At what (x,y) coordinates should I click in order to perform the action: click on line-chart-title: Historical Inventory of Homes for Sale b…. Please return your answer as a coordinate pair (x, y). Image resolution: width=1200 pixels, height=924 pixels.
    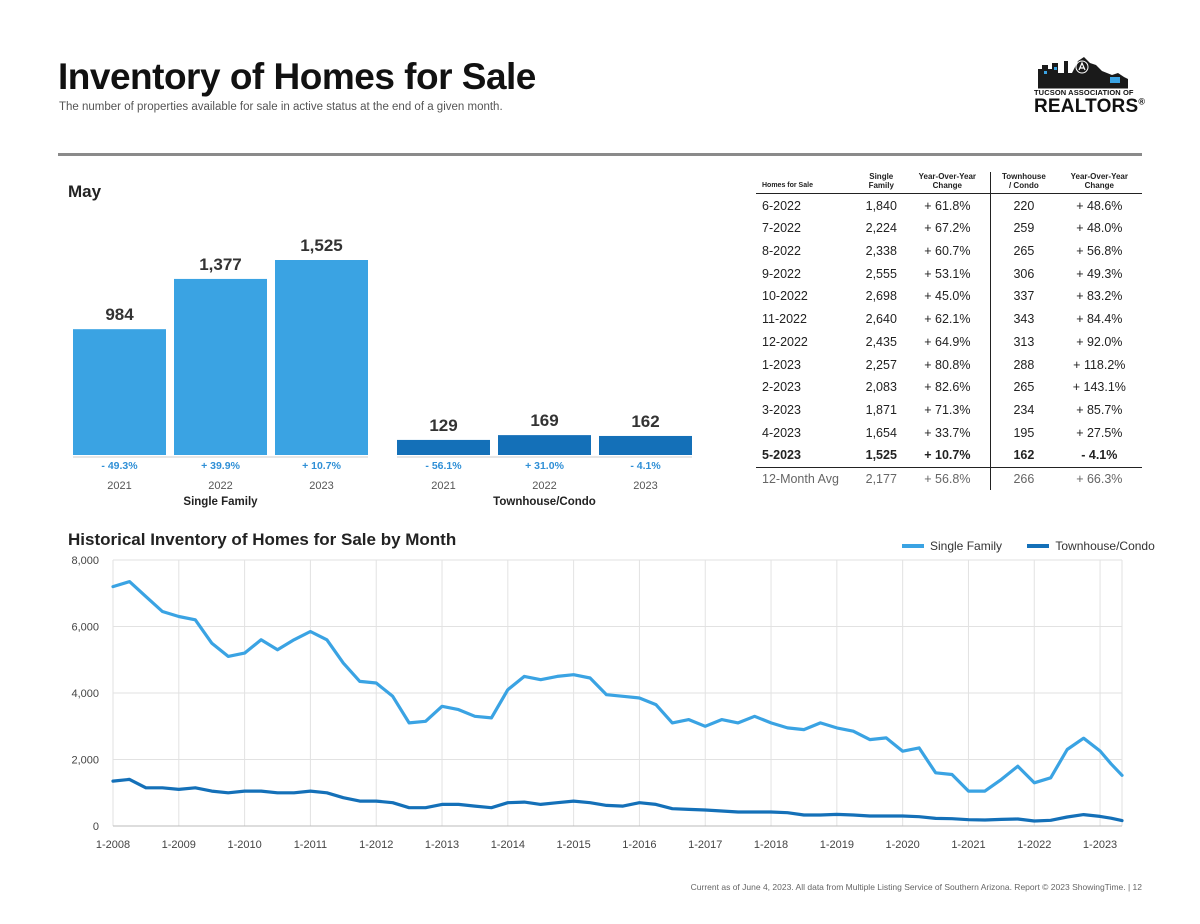
    Looking at the image, I should click on (262, 539).